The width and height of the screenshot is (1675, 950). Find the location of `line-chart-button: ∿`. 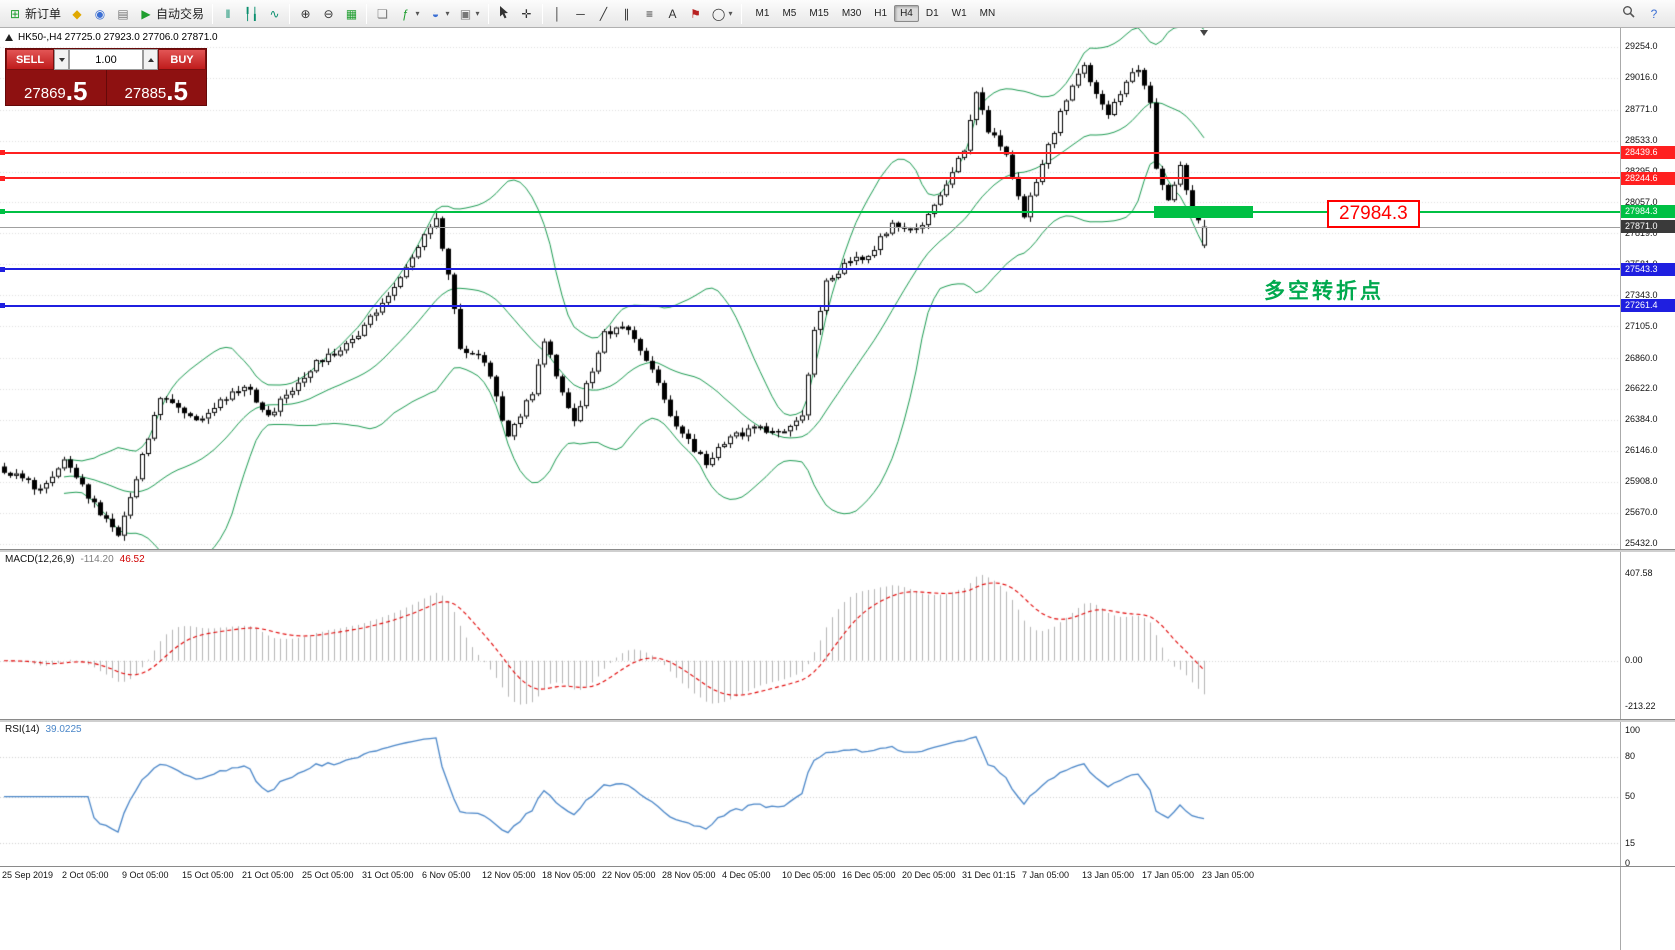

line-chart-button: ∿ is located at coordinates (274, 14).